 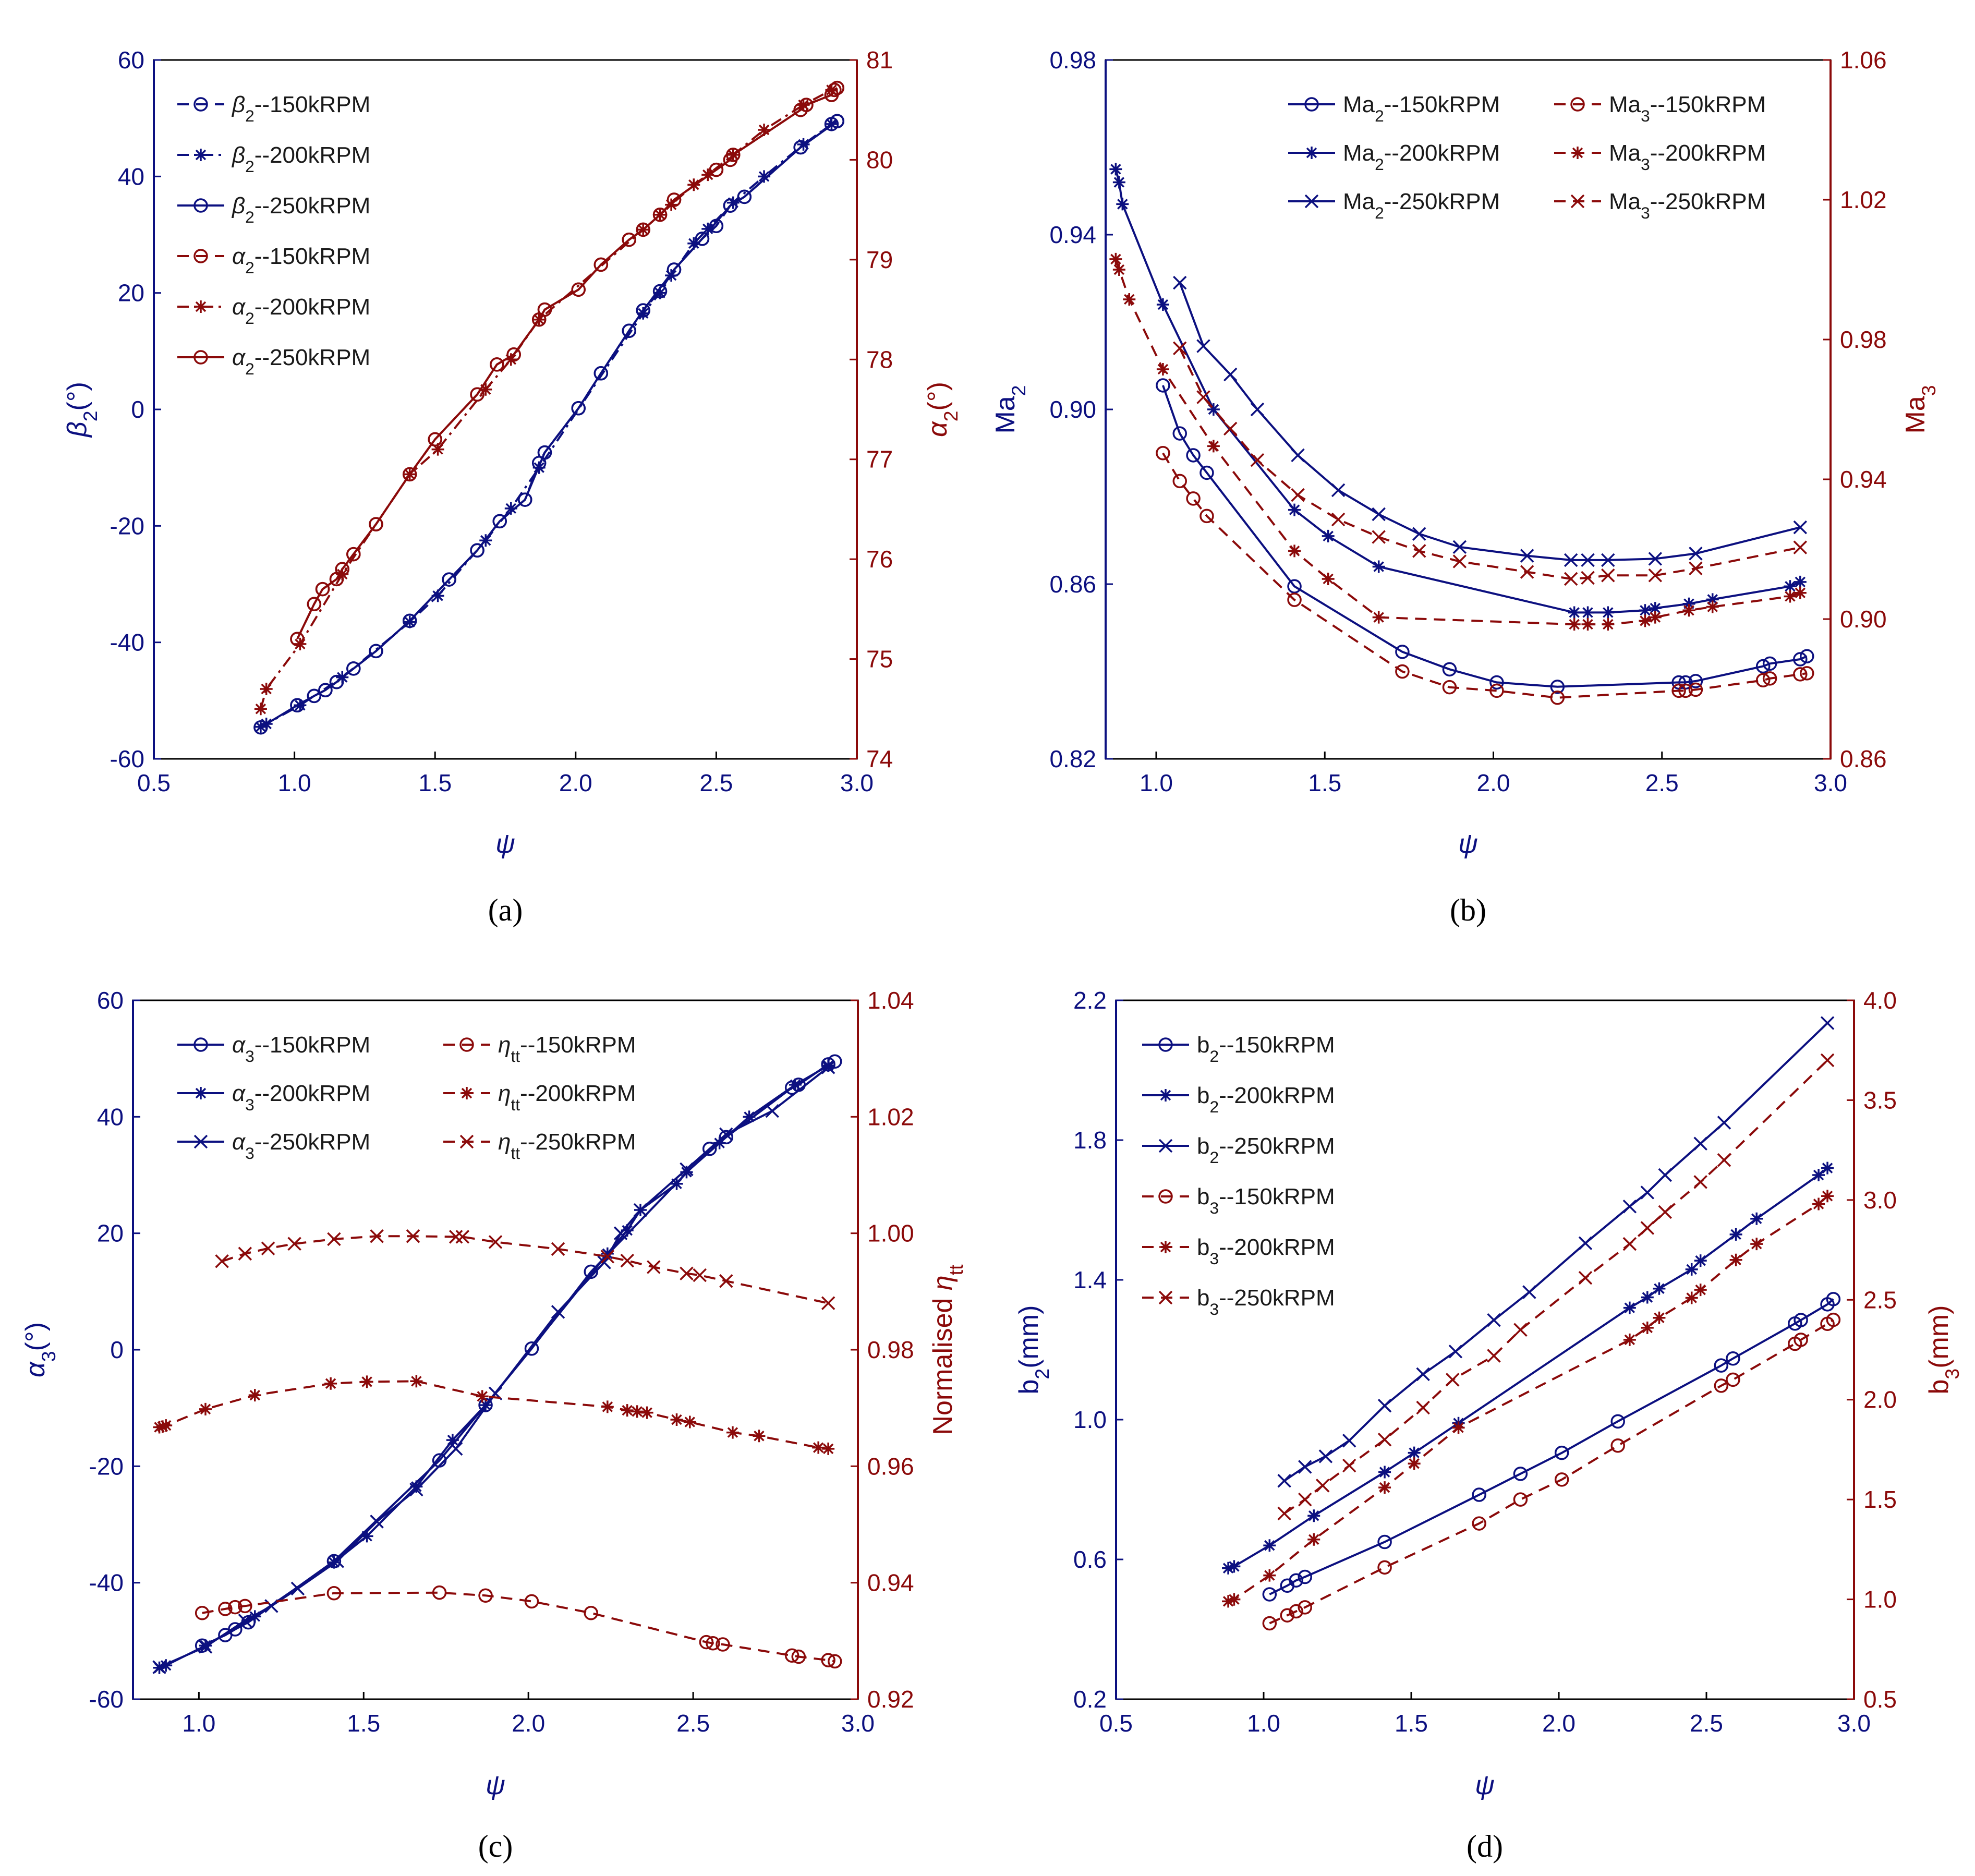 What do you see at coordinates (1880, 1600) in the screenshot?
I see `y-right-tick-label: 1.0` at bounding box center [1880, 1600].